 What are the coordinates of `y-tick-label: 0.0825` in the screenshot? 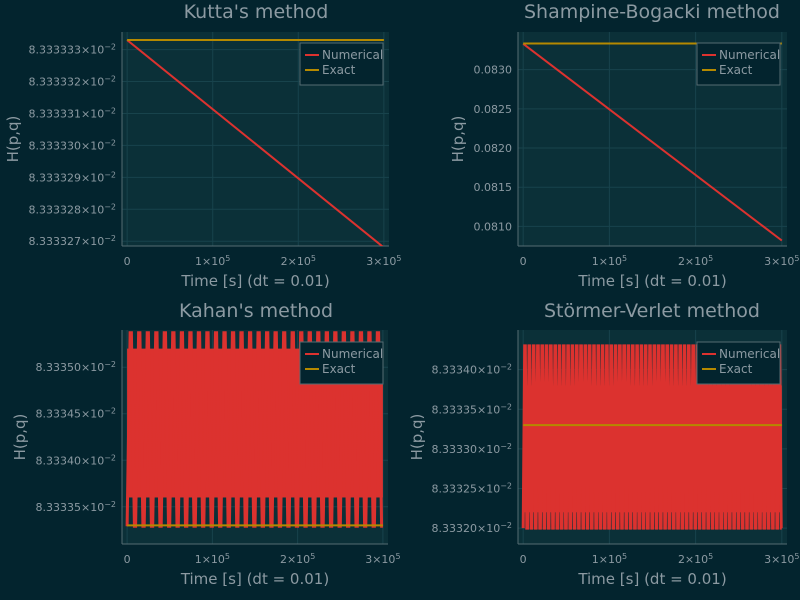 It's located at (493, 109).